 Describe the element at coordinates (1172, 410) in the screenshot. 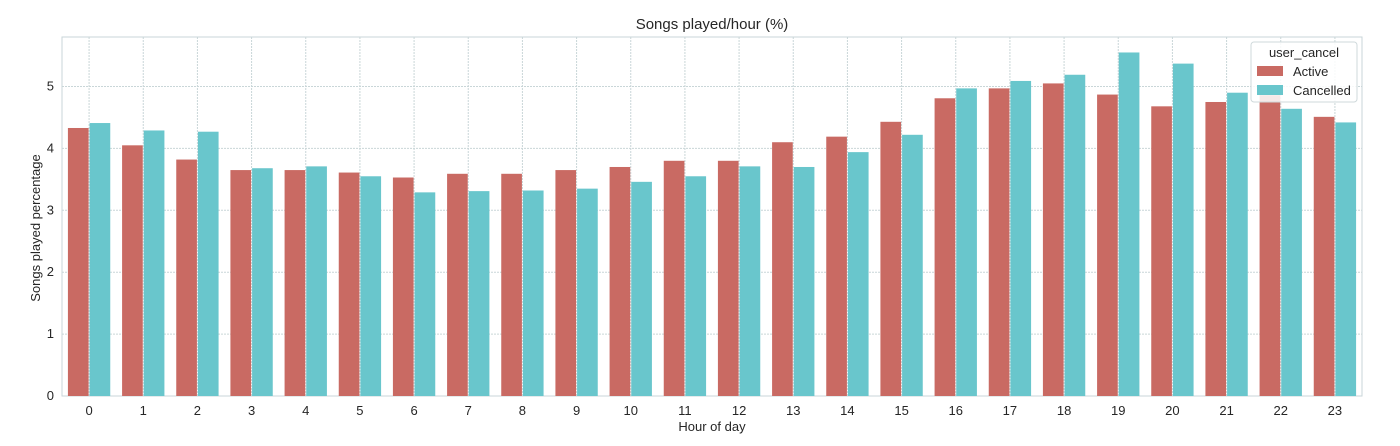

I see `x-tick-label: 20` at that location.